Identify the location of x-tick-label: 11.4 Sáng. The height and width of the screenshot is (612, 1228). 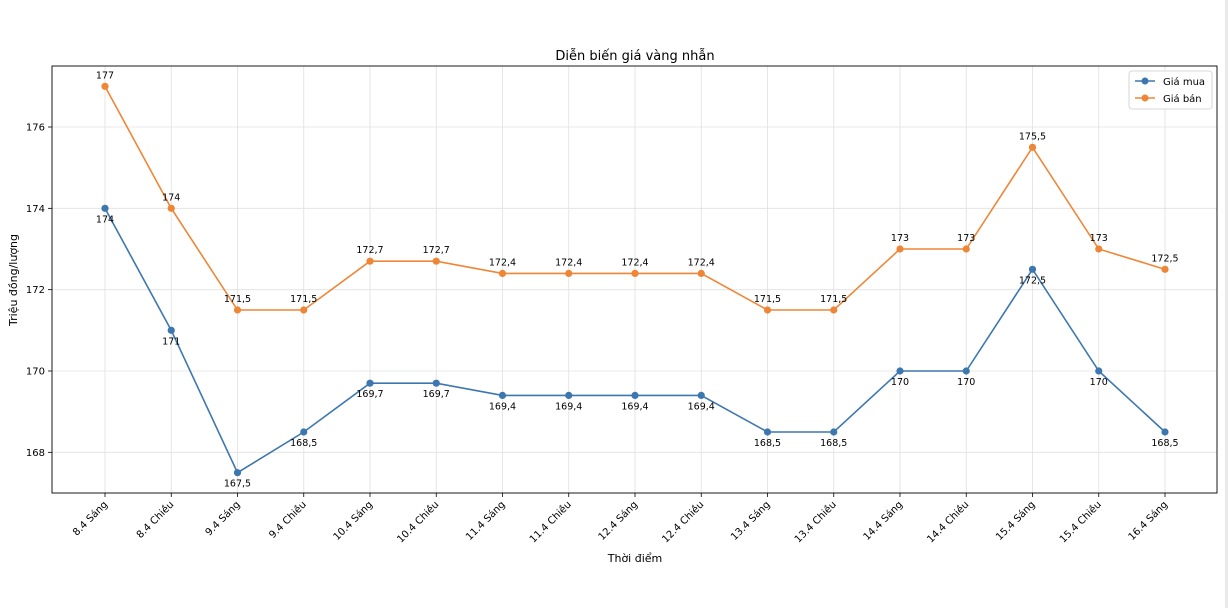
(485, 521).